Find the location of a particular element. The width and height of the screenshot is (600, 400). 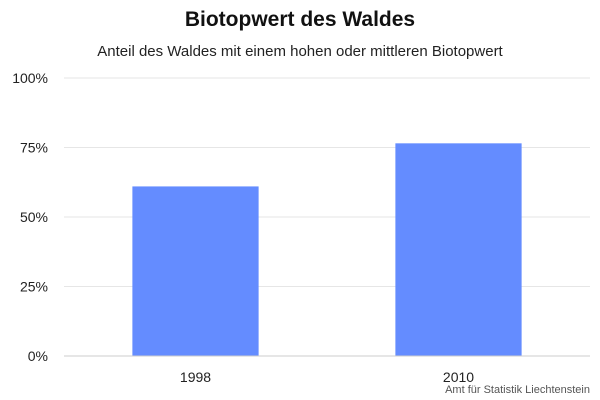

y-tick-label: 50% is located at coordinates (34, 217).